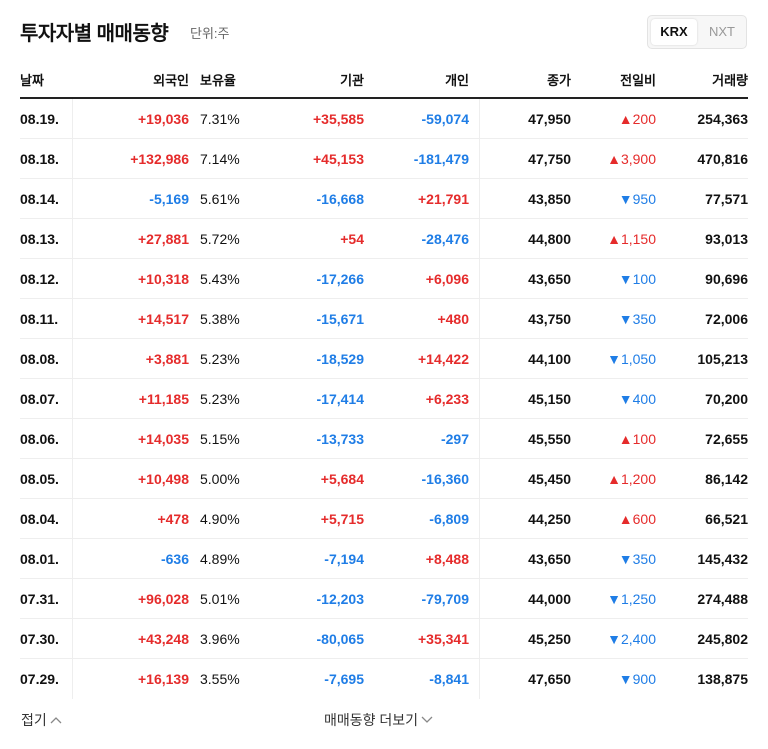 This screenshot has width=768, height=749. Describe the element at coordinates (447, 399) in the screenshot. I see `cell: +6,233` at that location.